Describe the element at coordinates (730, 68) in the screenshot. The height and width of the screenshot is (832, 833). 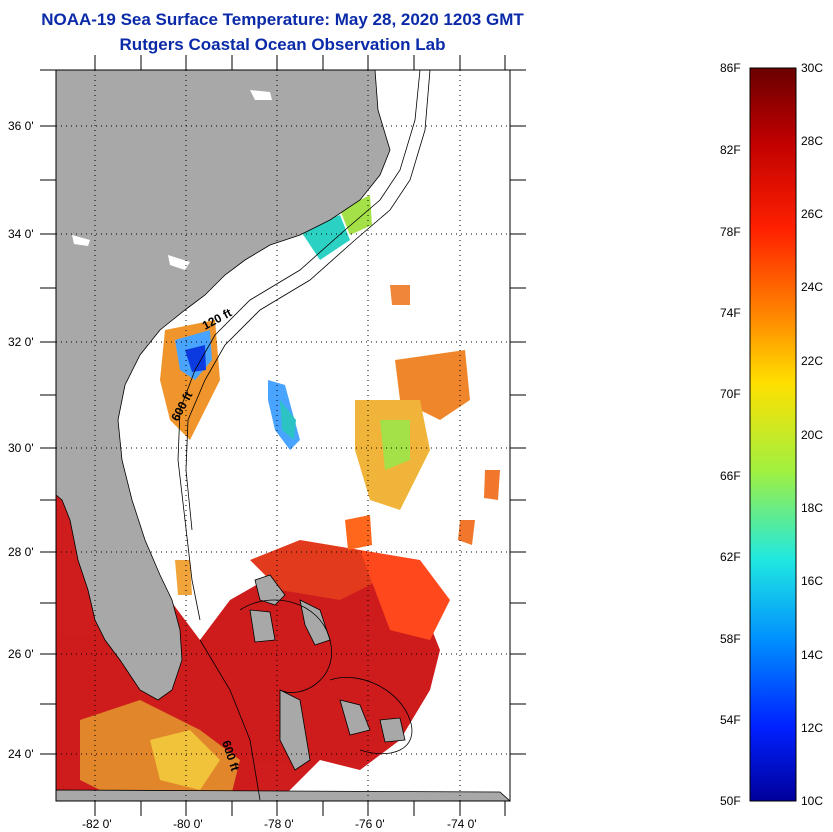
I see `cb-f-86: 86F` at that location.